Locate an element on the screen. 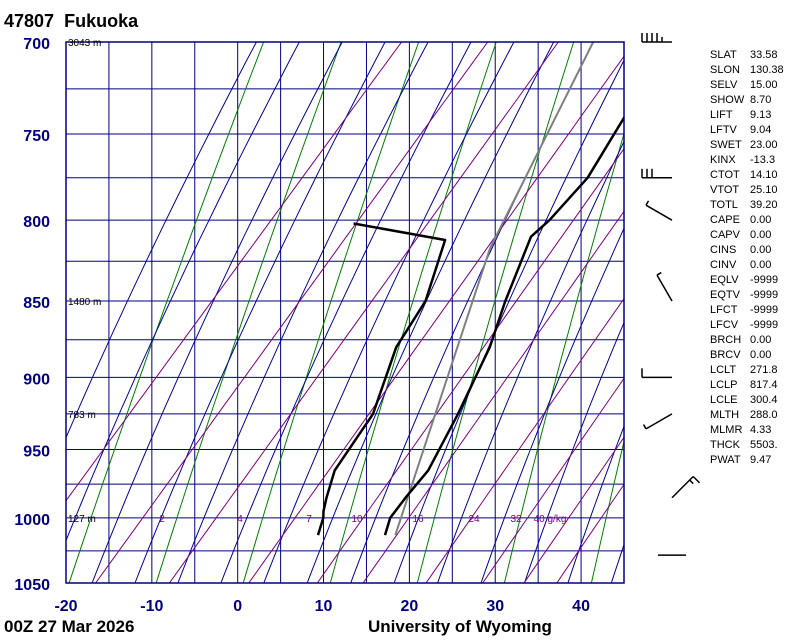 The height and width of the screenshot is (640, 800). index-key: VTOT is located at coordinates (725, 190).